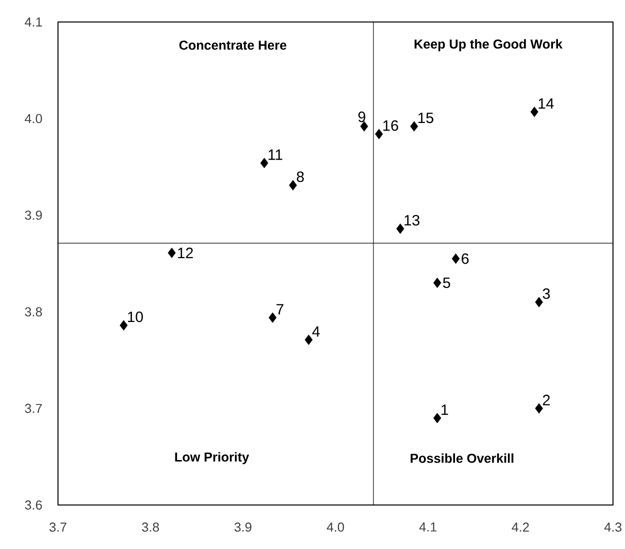 This screenshot has height=549, width=625. Describe the element at coordinates (58, 527) in the screenshot. I see `x-tick-label: 3.7` at that location.